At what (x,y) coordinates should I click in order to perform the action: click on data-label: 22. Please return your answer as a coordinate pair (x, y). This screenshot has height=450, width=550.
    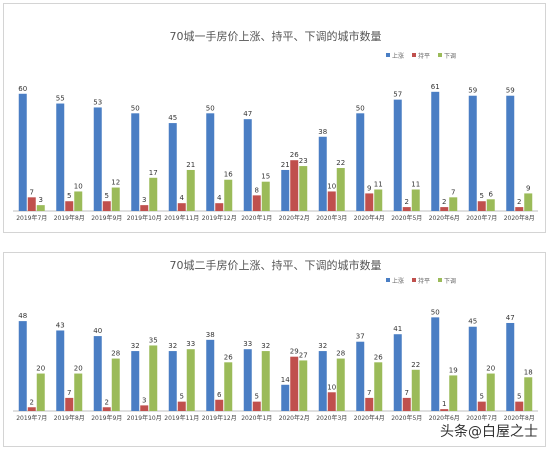
    Looking at the image, I should click on (340, 163).